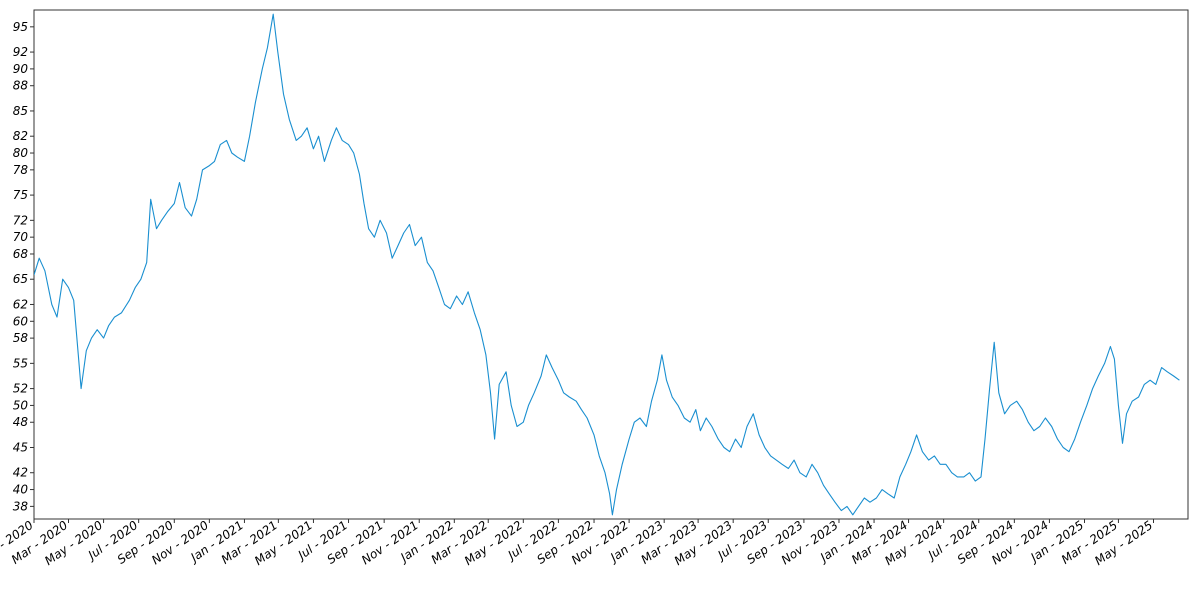 The image size is (1200, 600). I want to click on y-tick-label: 70, so click(21, 237).